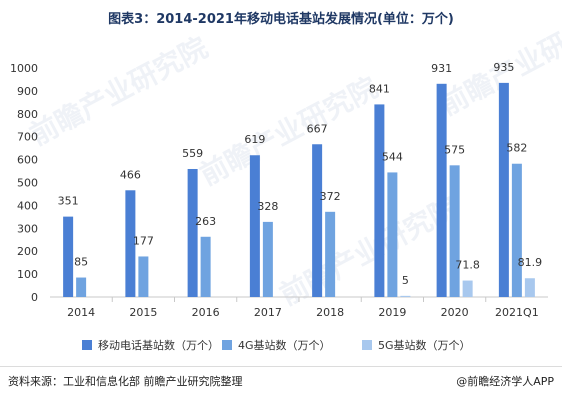 Image resolution: width=562 pixels, height=400 pixels. What do you see at coordinates (24, 68) in the screenshot?
I see `y-tick-label: 1000` at bounding box center [24, 68].